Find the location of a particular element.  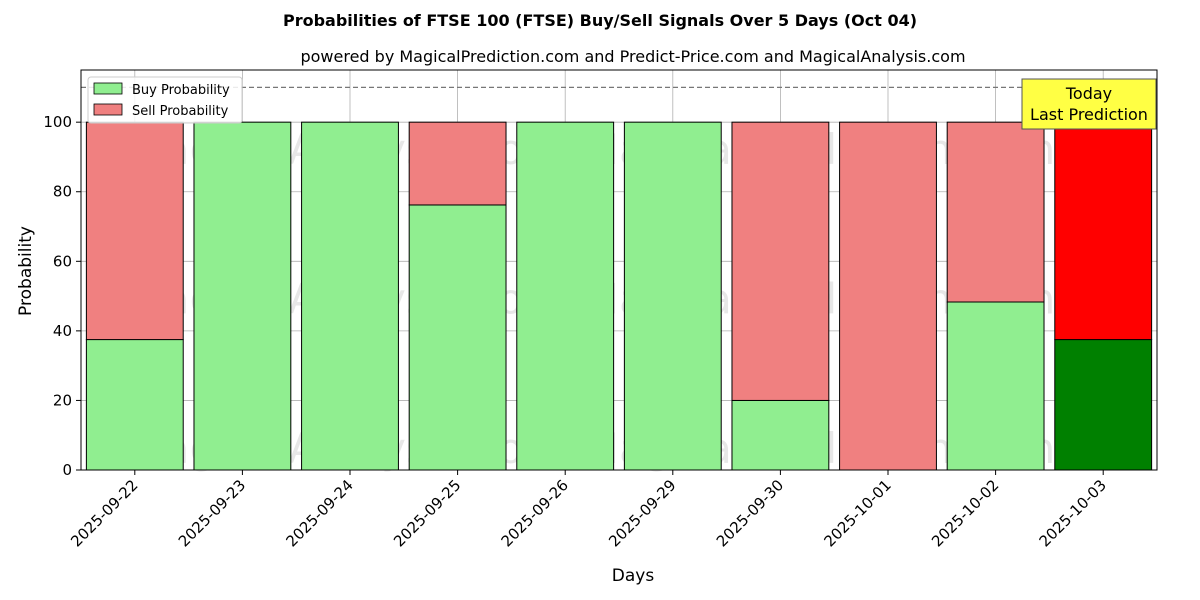

y-tick-label: 0 is located at coordinates (67, 470).